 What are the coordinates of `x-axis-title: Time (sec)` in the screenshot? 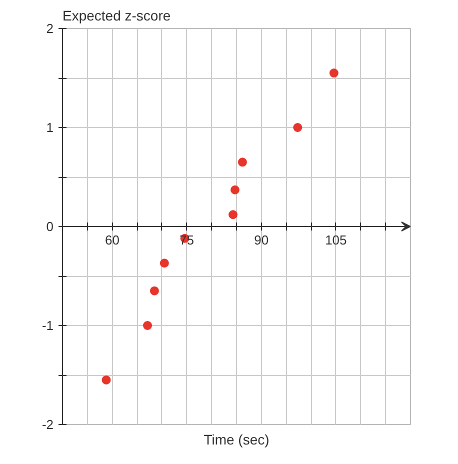 It's located at (237, 440).